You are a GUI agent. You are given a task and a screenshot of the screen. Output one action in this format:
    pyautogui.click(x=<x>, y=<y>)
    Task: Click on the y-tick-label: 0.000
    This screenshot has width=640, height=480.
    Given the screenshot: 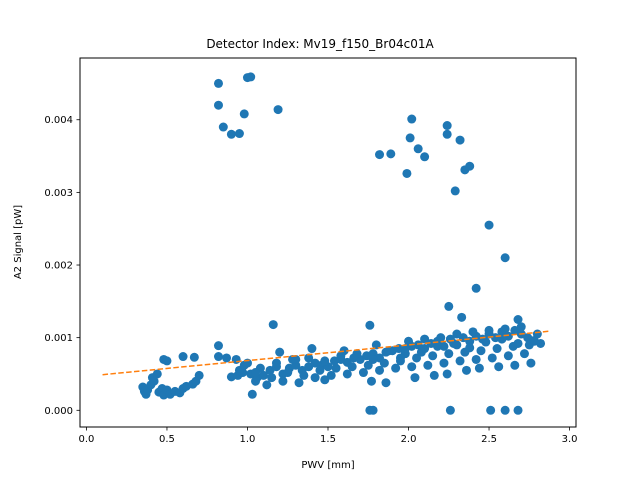 What is the action you would take?
    pyautogui.click(x=58, y=411)
    